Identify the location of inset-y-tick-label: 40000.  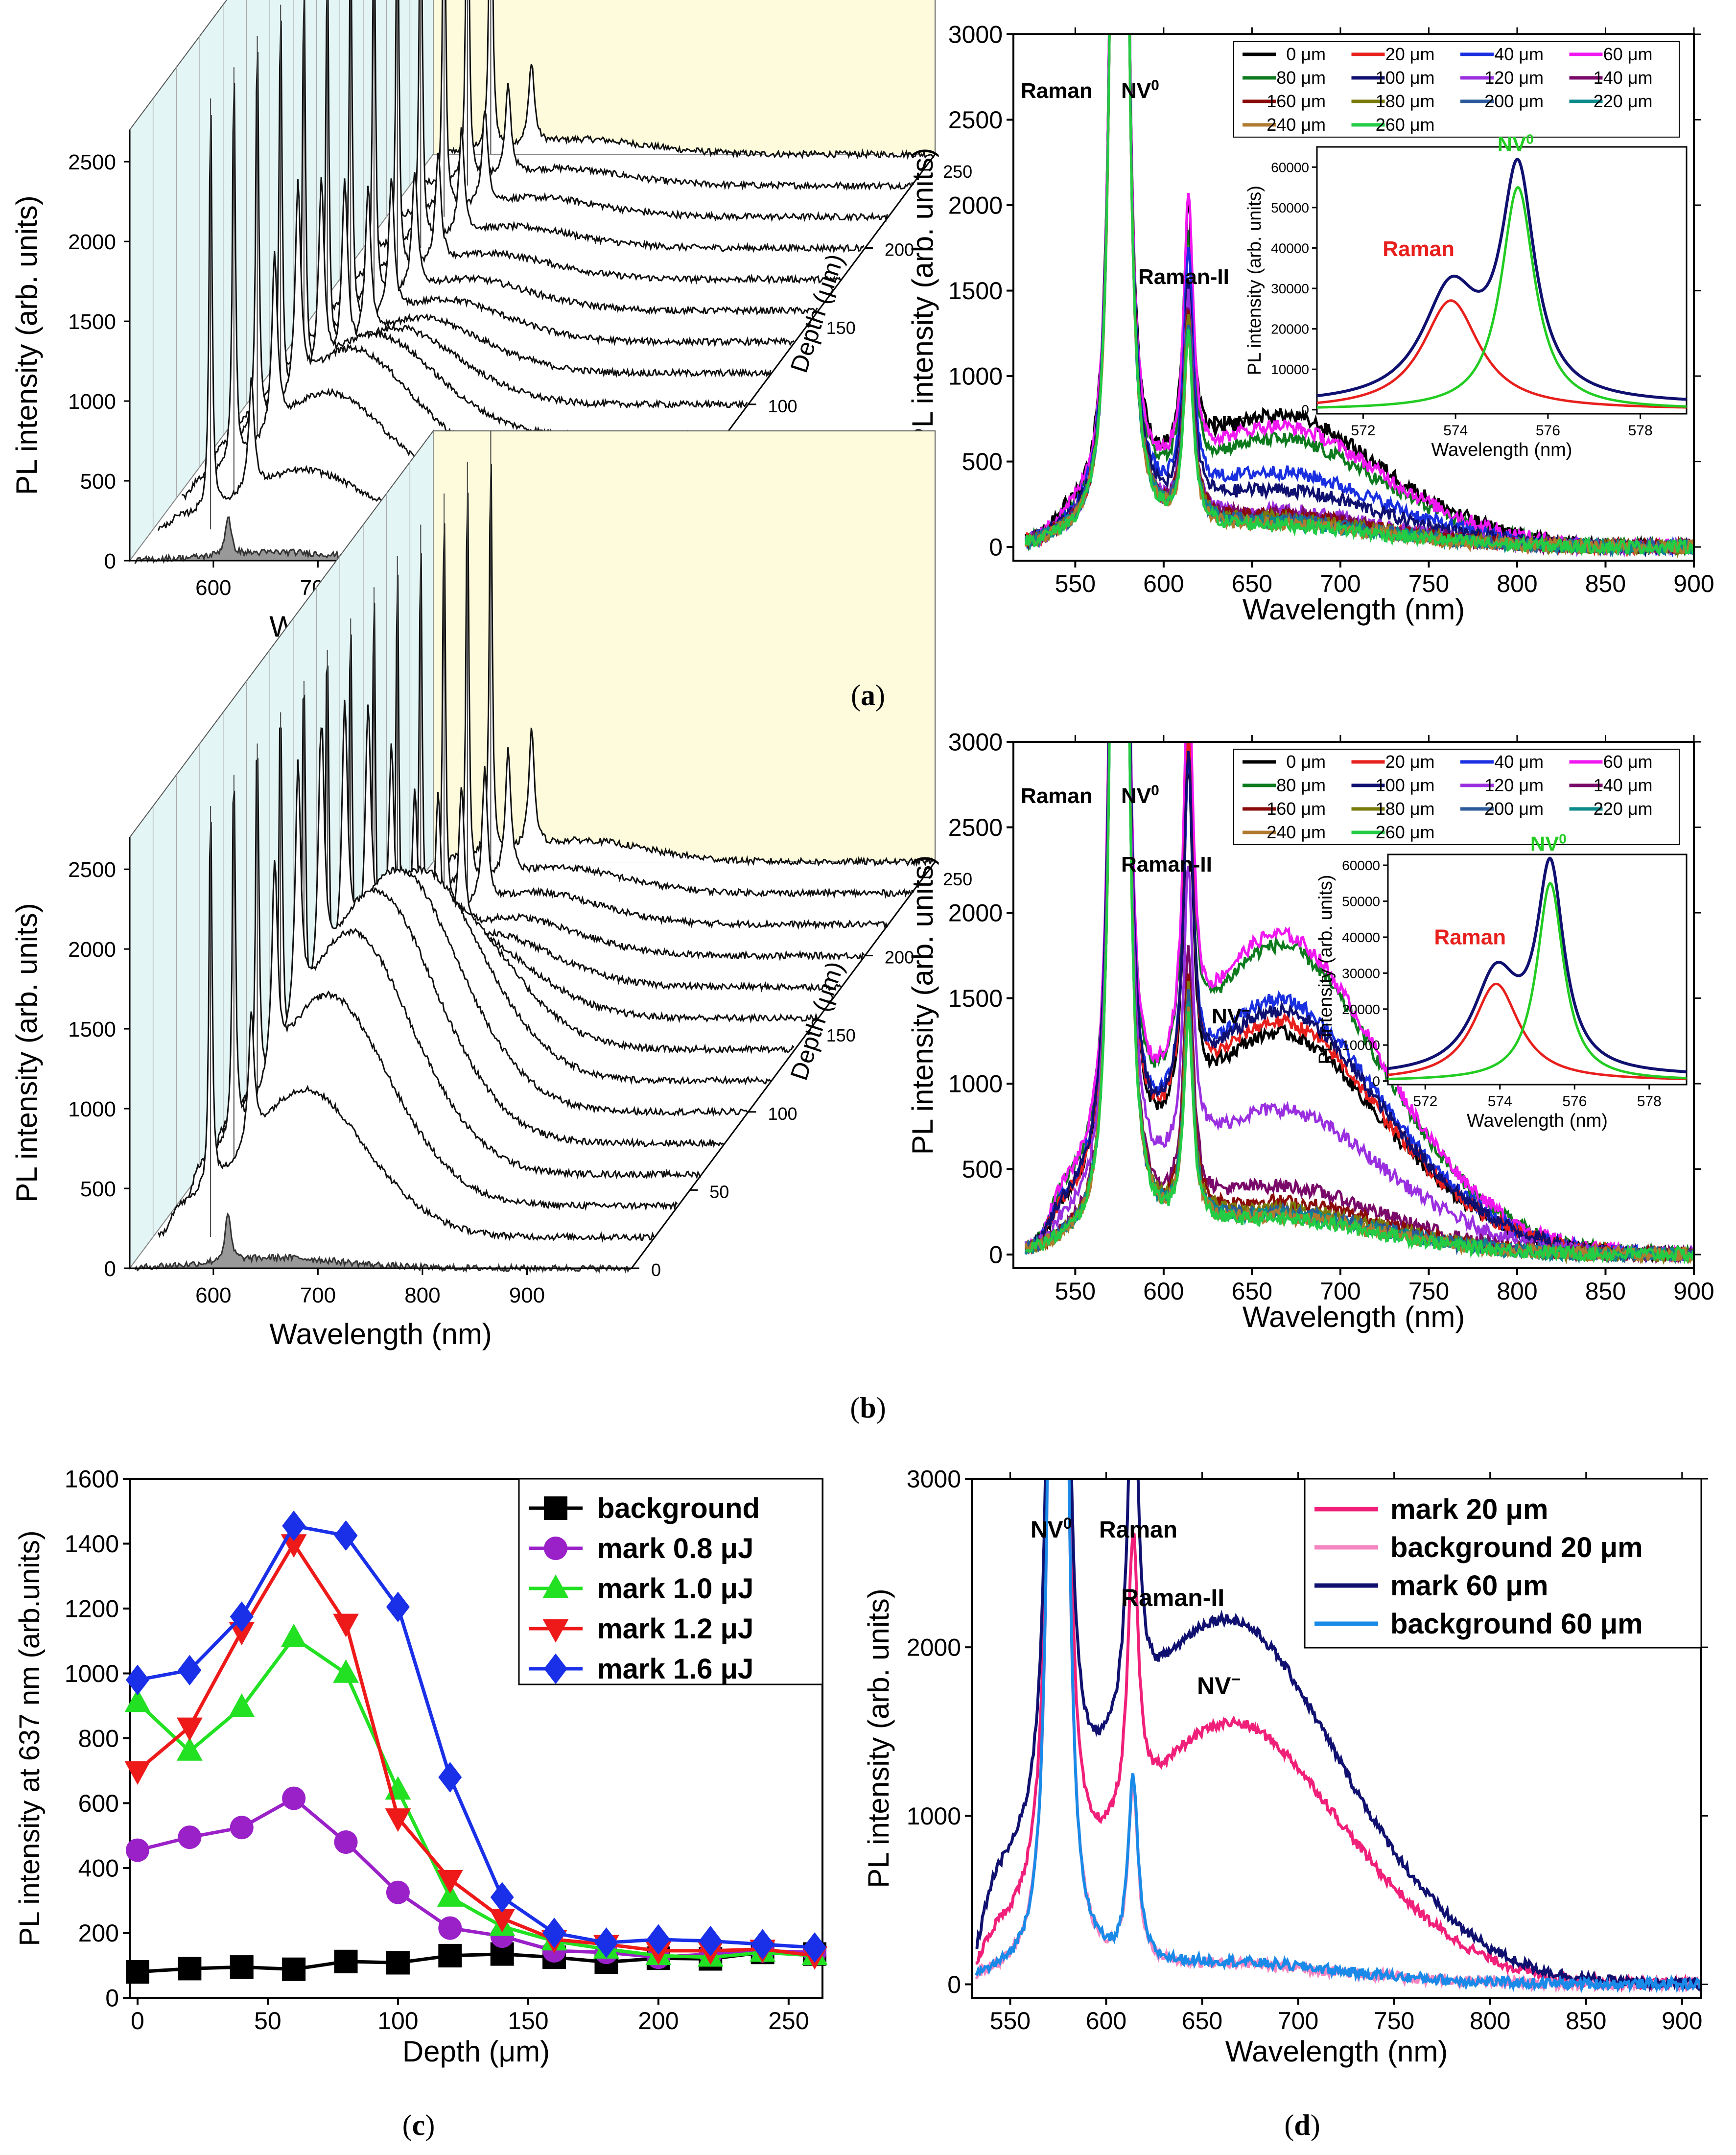
(1361, 937).